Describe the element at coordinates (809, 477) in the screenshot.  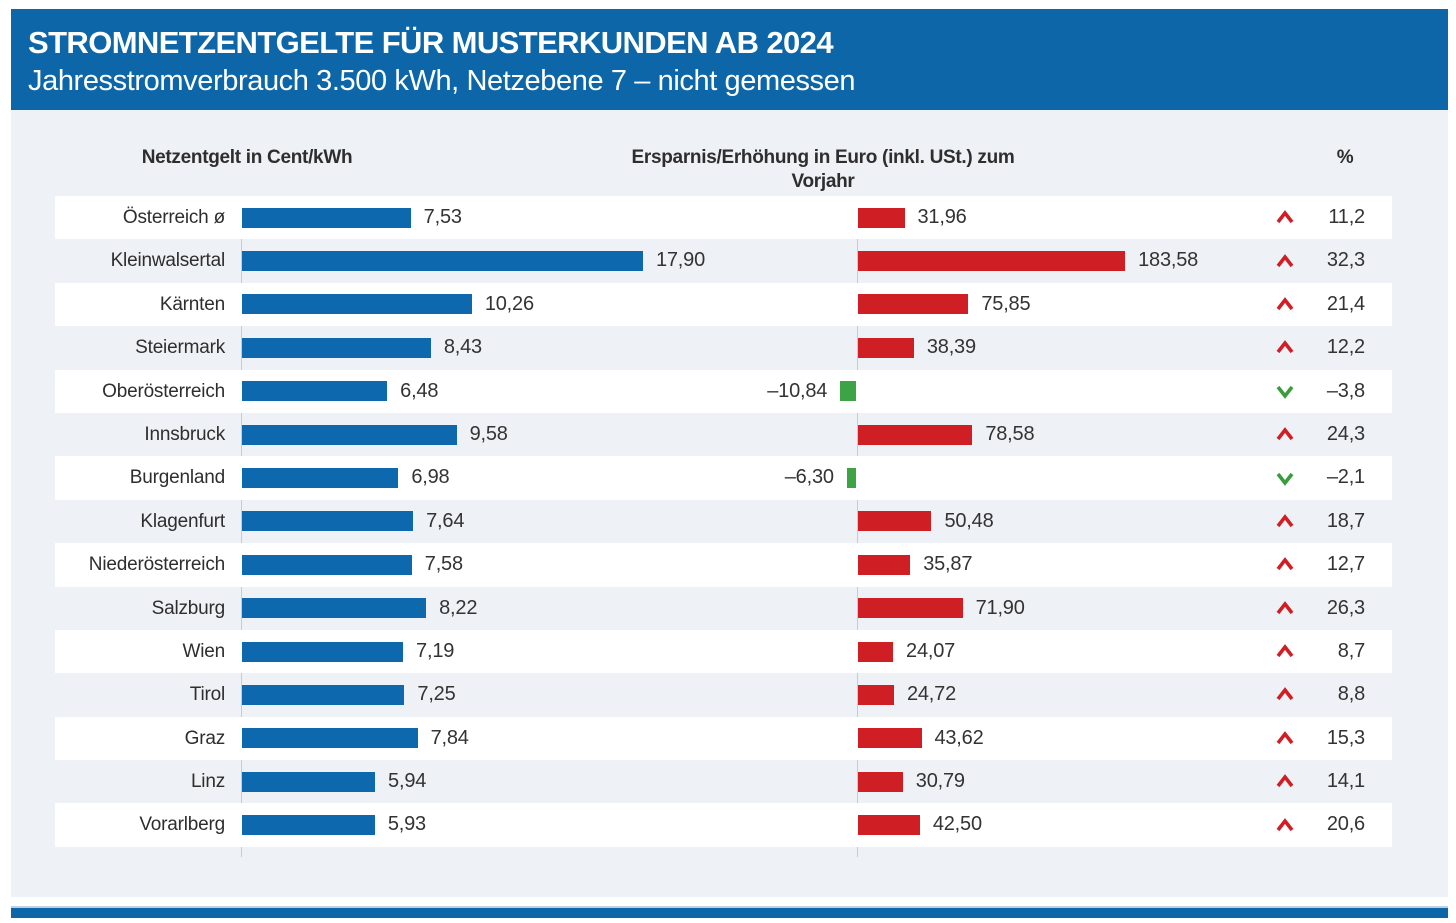
I see `euro-change-value: –6,30` at that location.